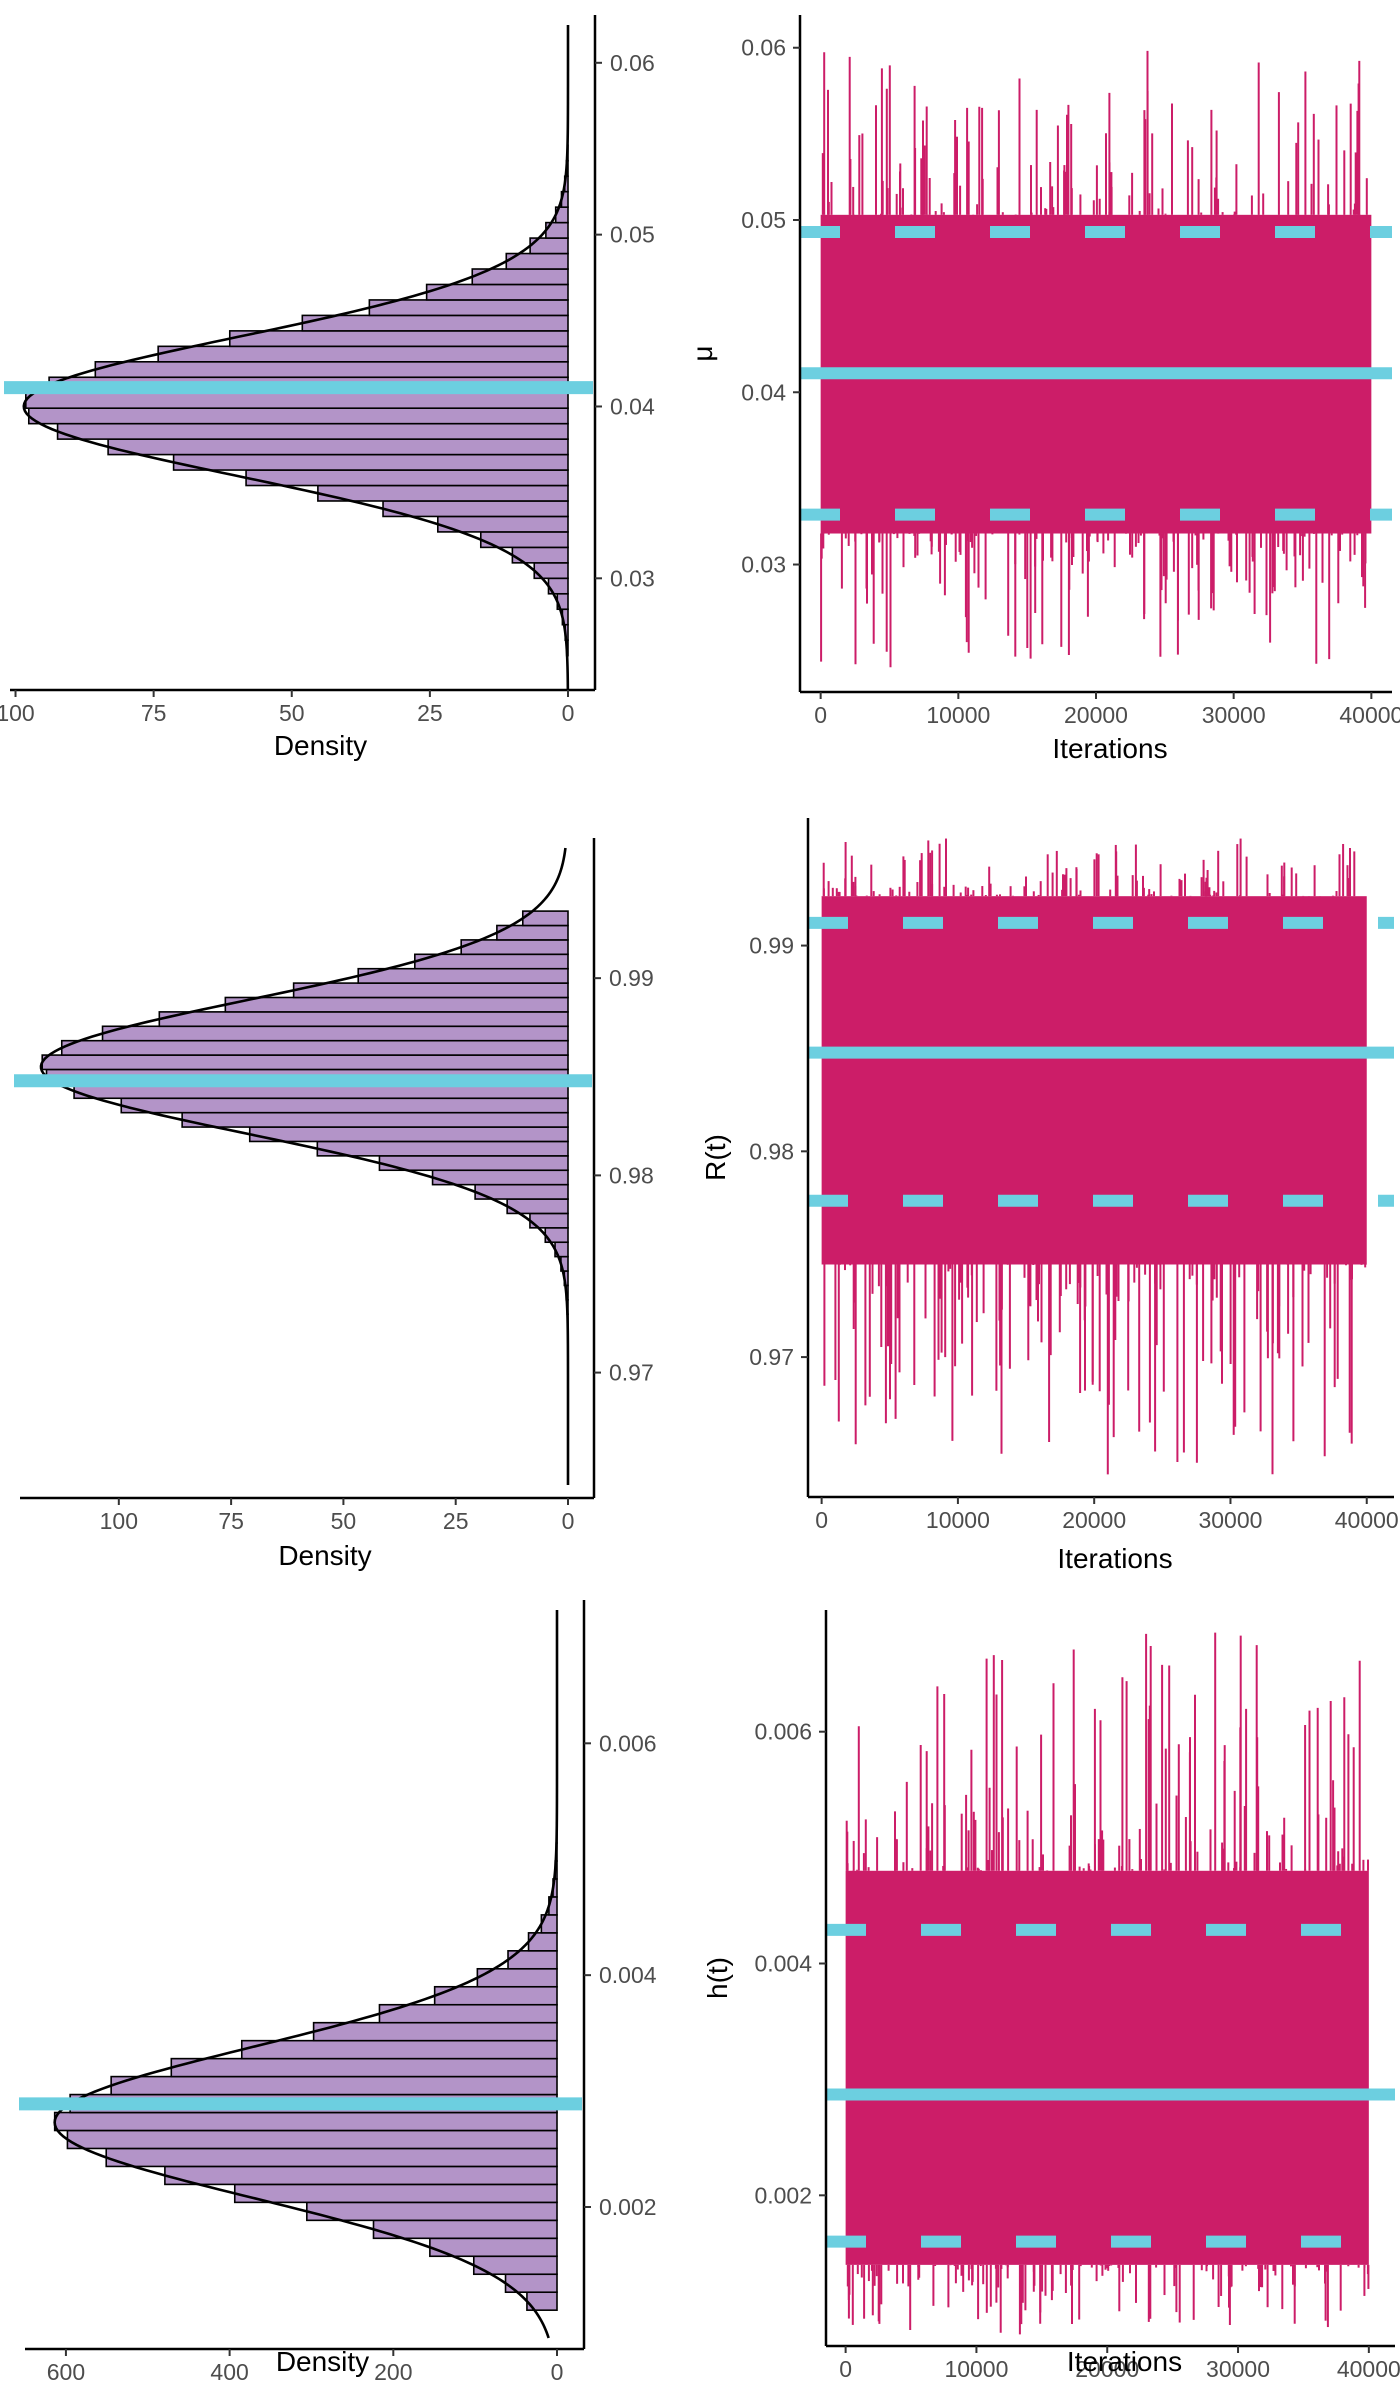 This screenshot has height=2381, width=1400. I want to click on ht-histogram-x-ticks: 600 400 200 0, so click(305, 2365).